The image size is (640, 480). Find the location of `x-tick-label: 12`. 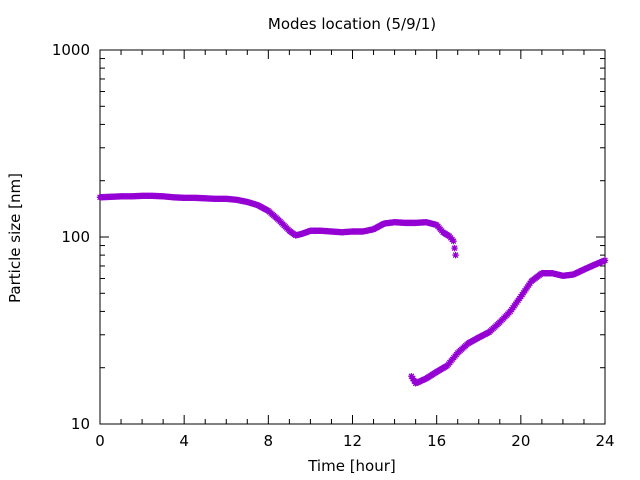

x-tick-label: 12 is located at coordinates (352, 441).